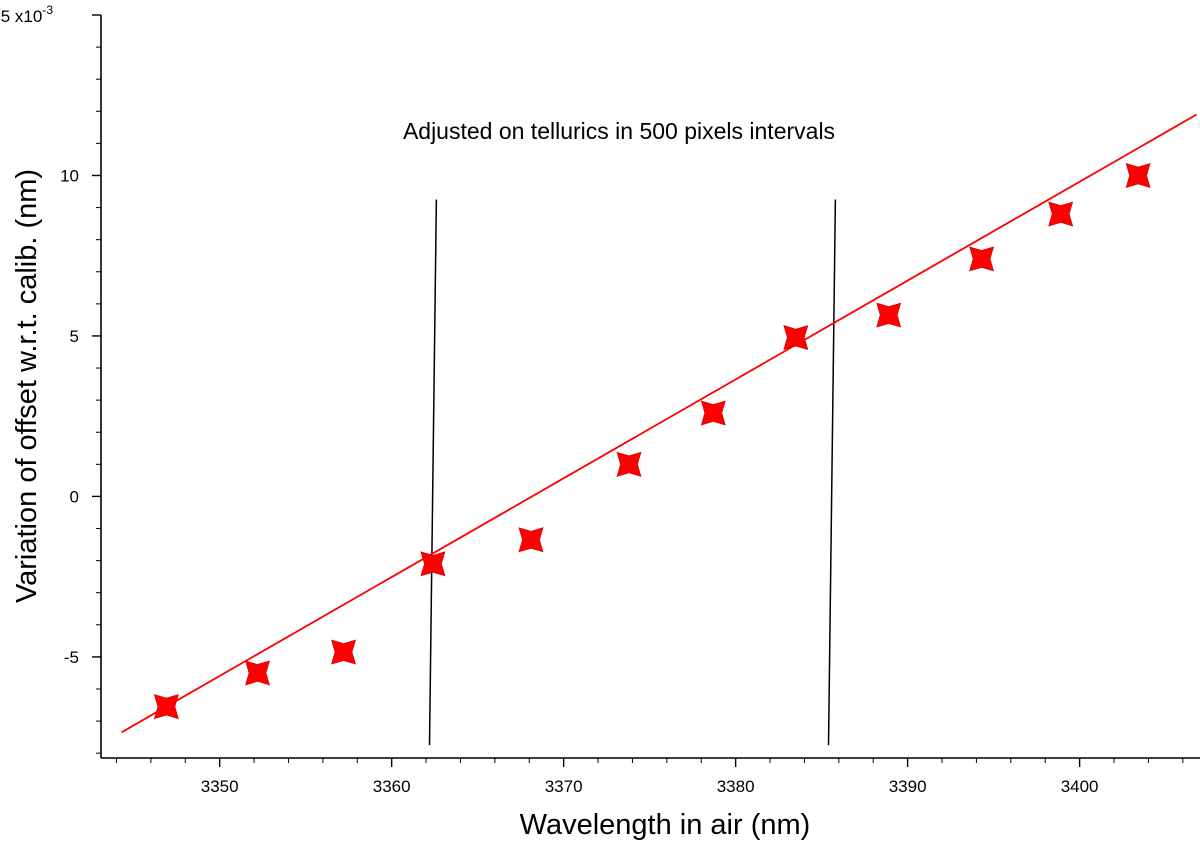 The image size is (1200, 842). I want to click on x-axis-title: Wavelength in air (nm), so click(665, 825).